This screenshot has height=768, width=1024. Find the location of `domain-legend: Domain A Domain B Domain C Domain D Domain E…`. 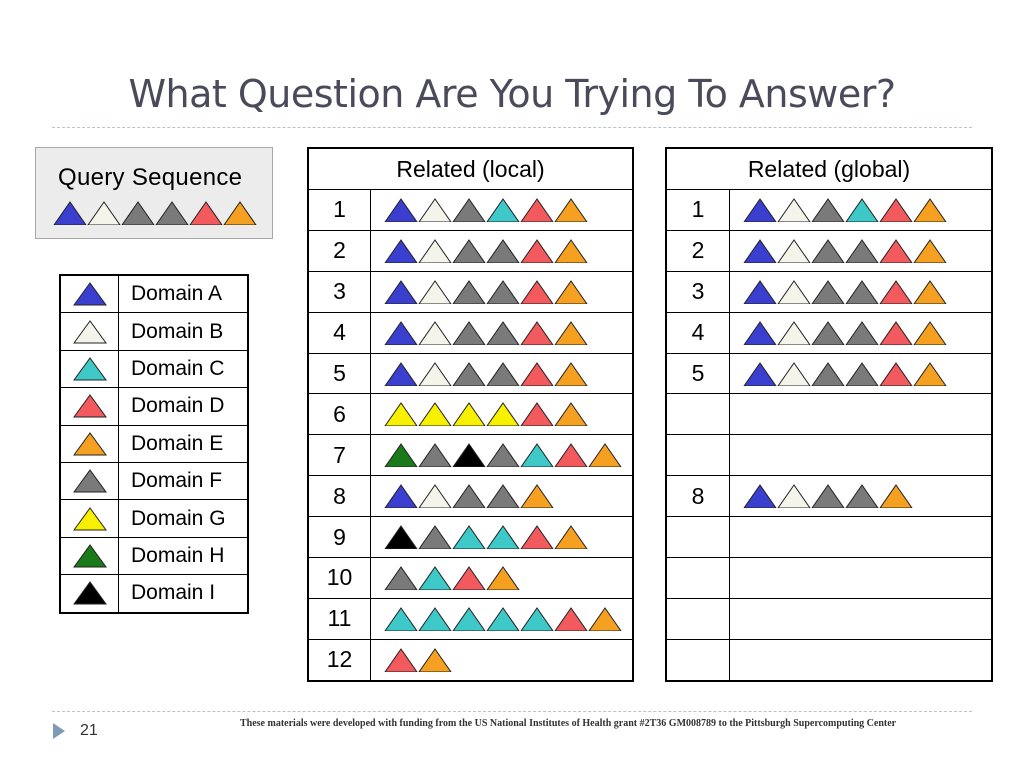

domain-legend: Domain A Domain B Domain C Domain D Domain E… is located at coordinates (154, 444).